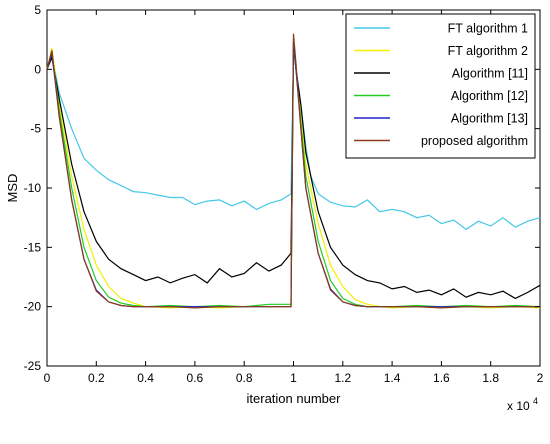  What do you see at coordinates (12, 188) in the screenshot?
I see `y-axis-label: MSD` at bounding box center [12, 188].